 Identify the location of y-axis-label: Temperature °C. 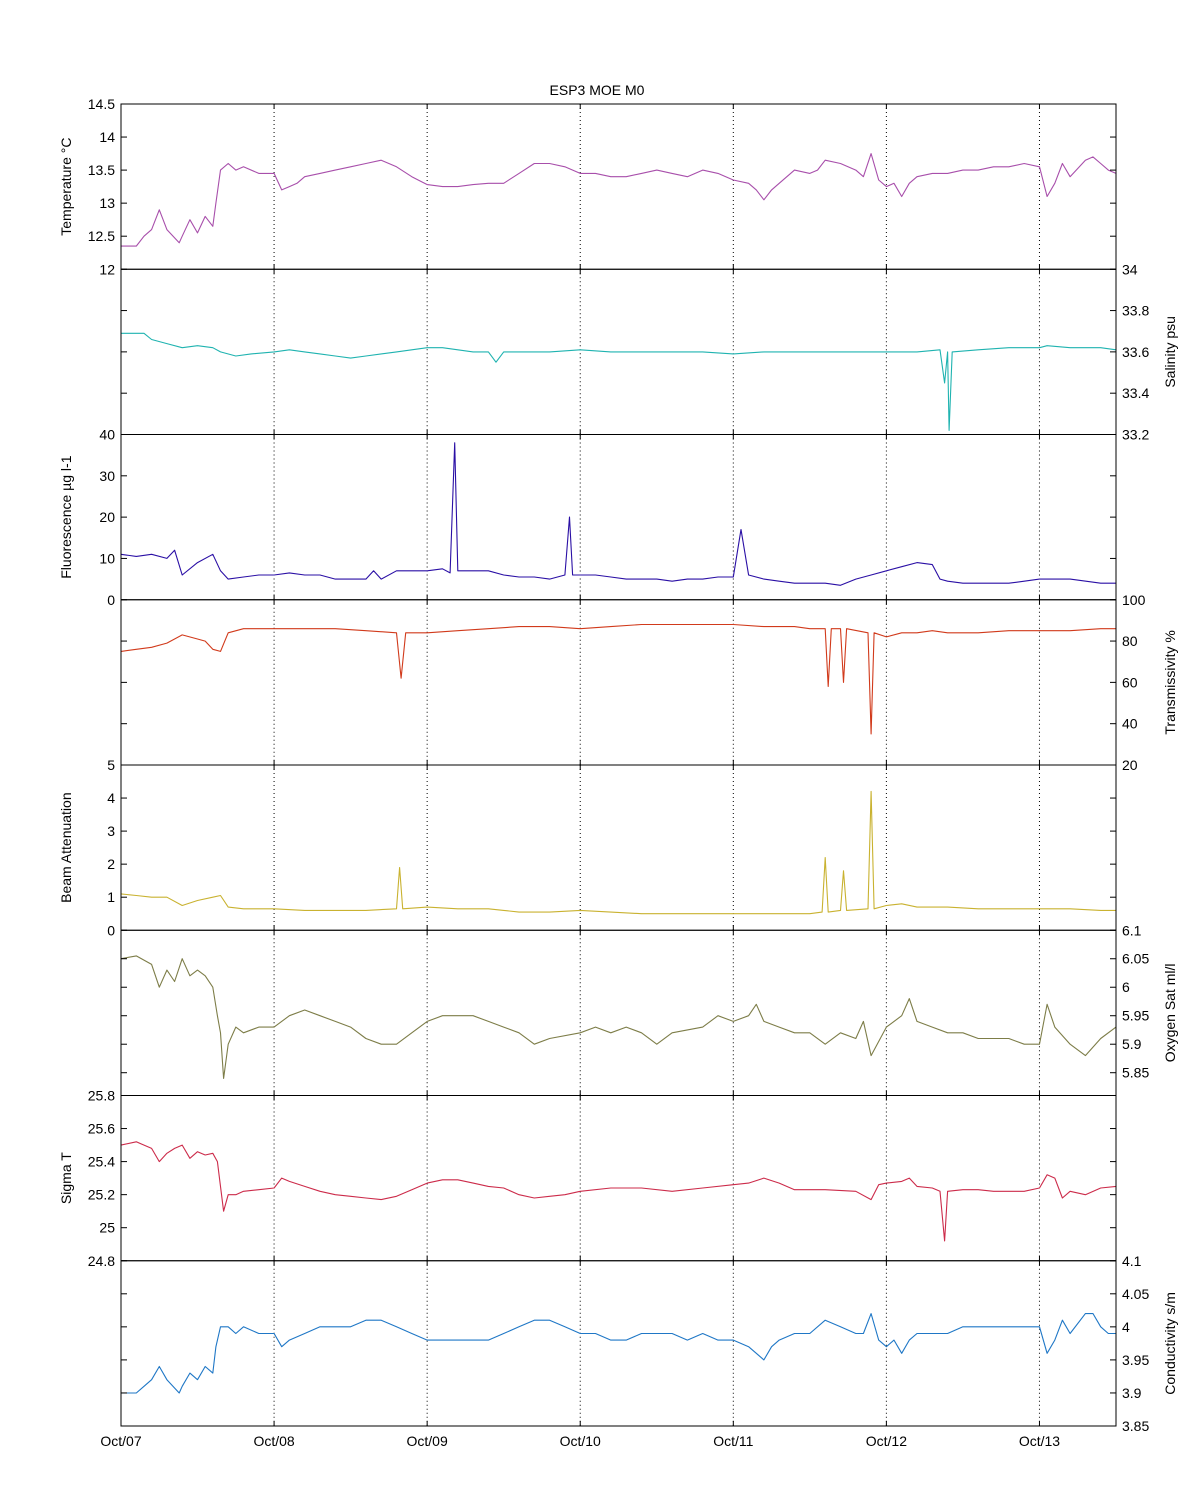
(66, 187).